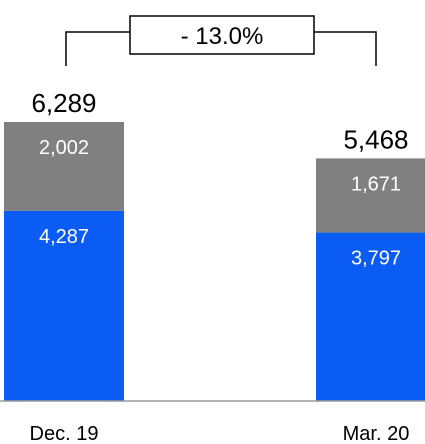  I want to click on change-label: - 13.0%, so click(222, 36).